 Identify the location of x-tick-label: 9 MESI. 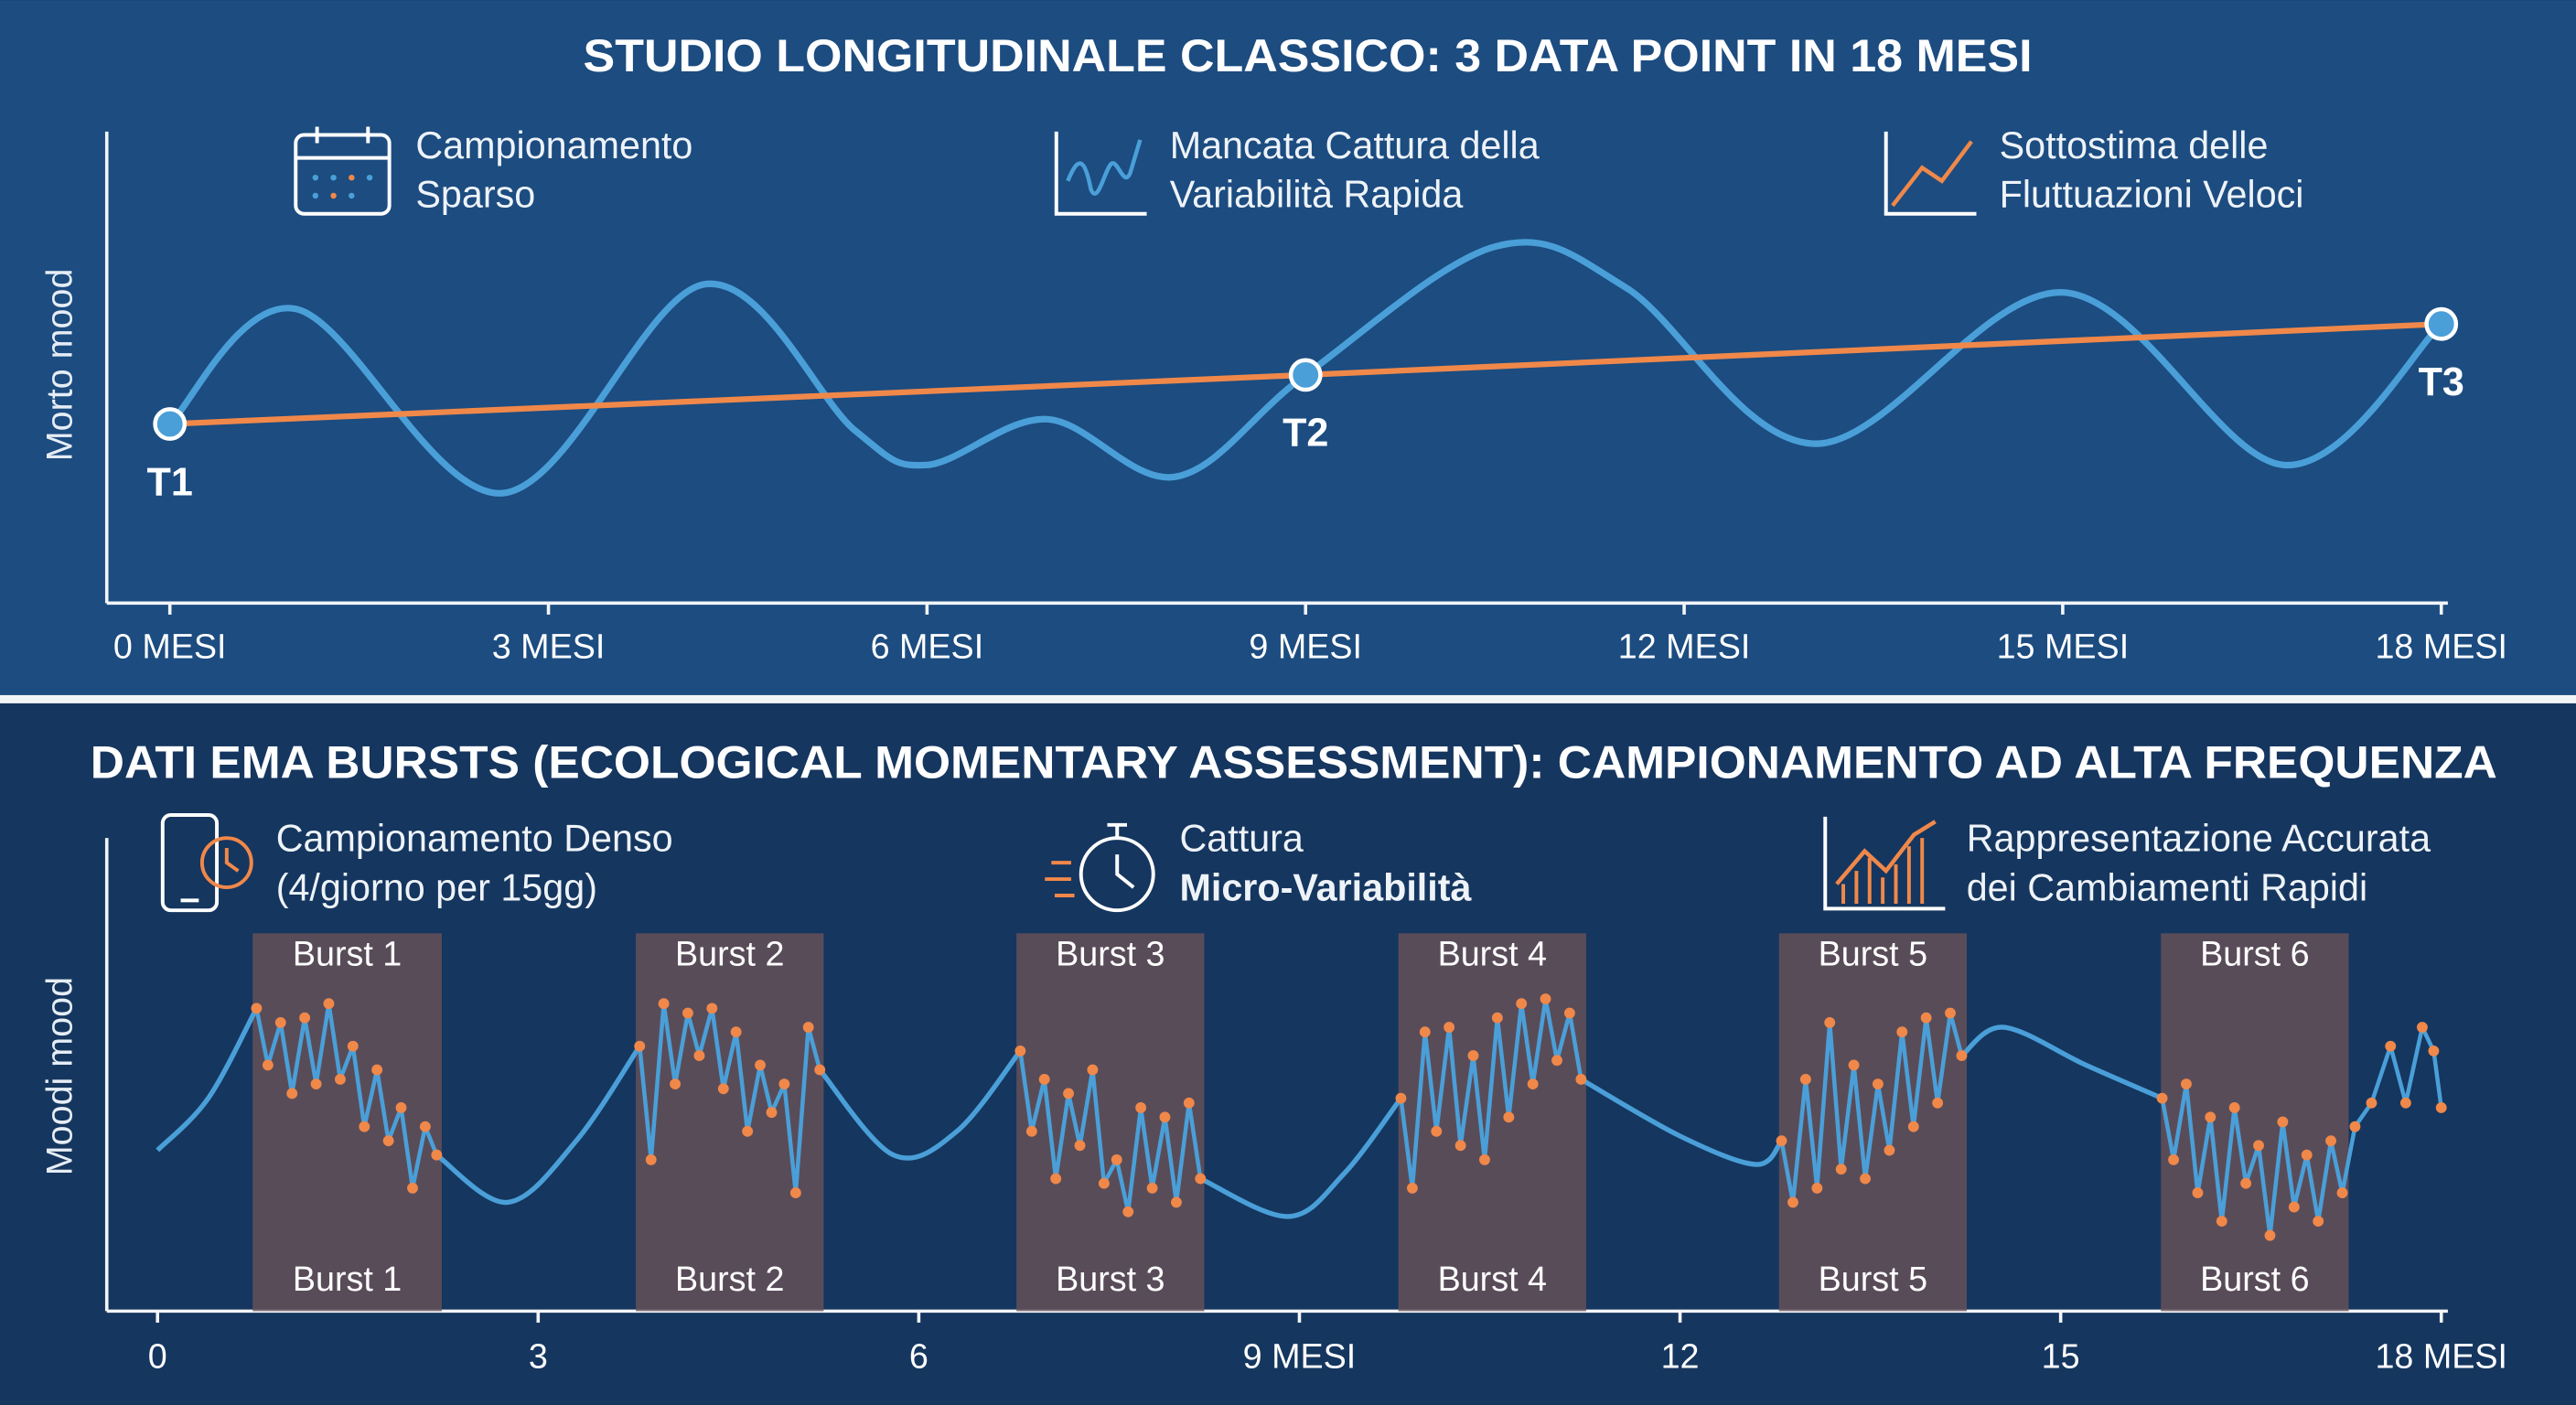
(1305, 646).